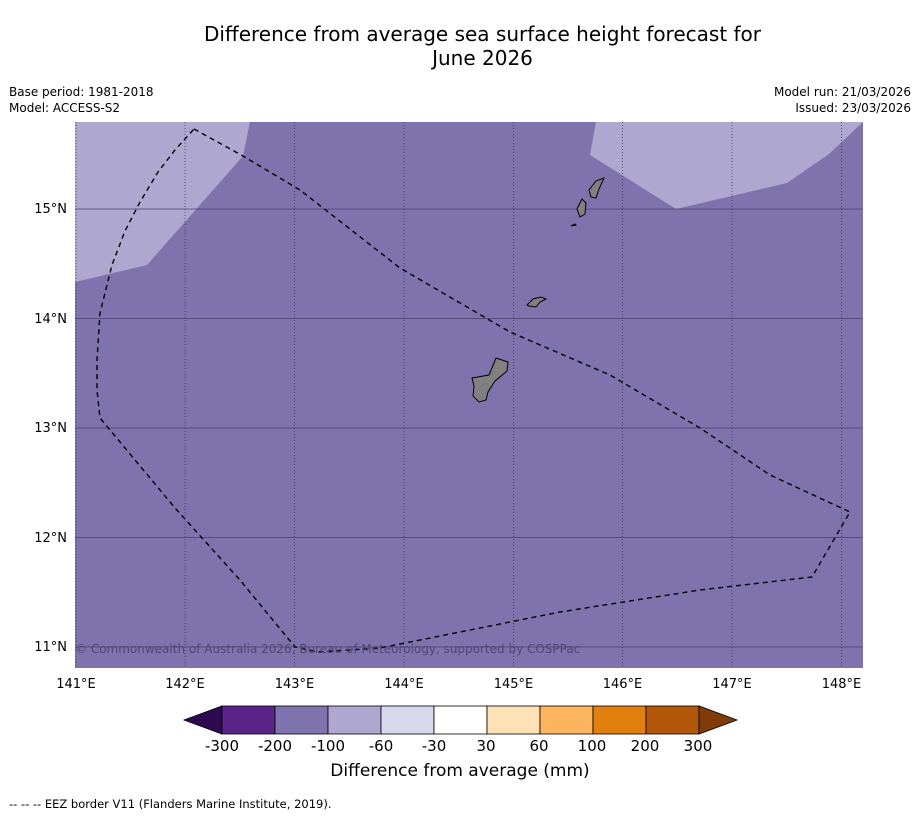 The height and width of the screenshot is (816, 919). I want to click on colorbar, so click(460, 720).